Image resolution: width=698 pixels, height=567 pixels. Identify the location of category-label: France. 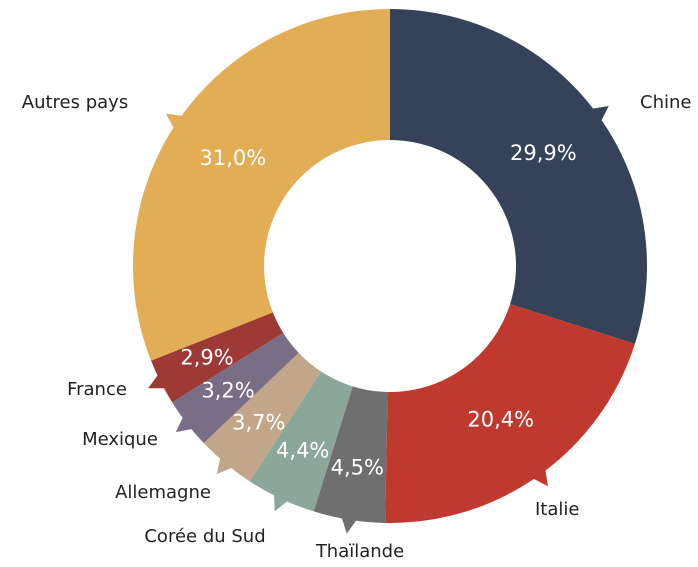
(97, 389).